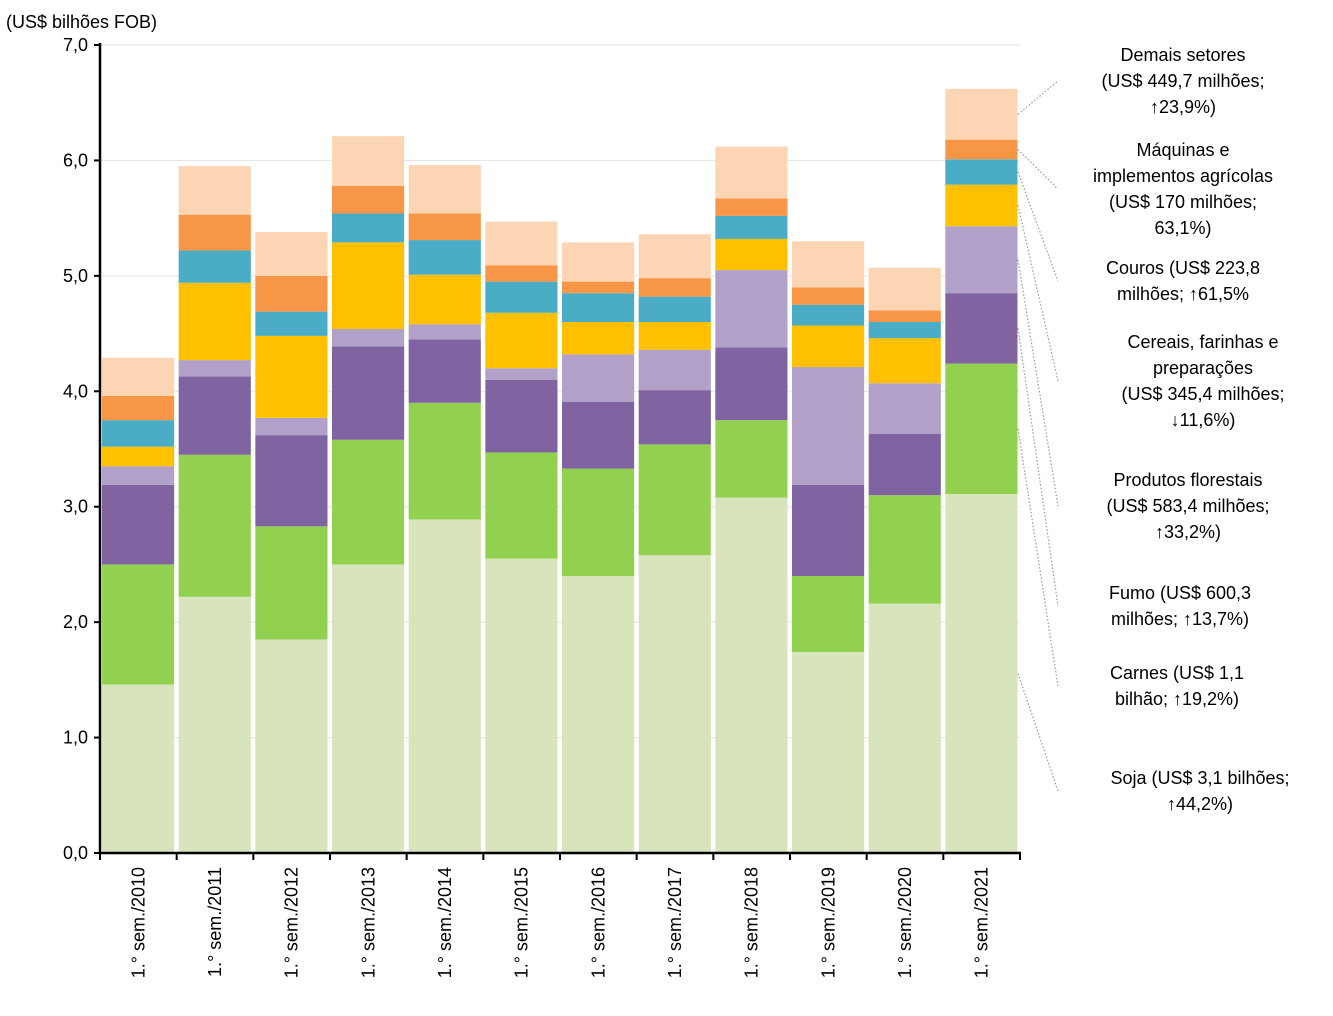  What do you see at coordinates (368, 922) in the screenshot?
I see `x-tick-label: 1.° sem./2013` at bounding box center [368, 922].